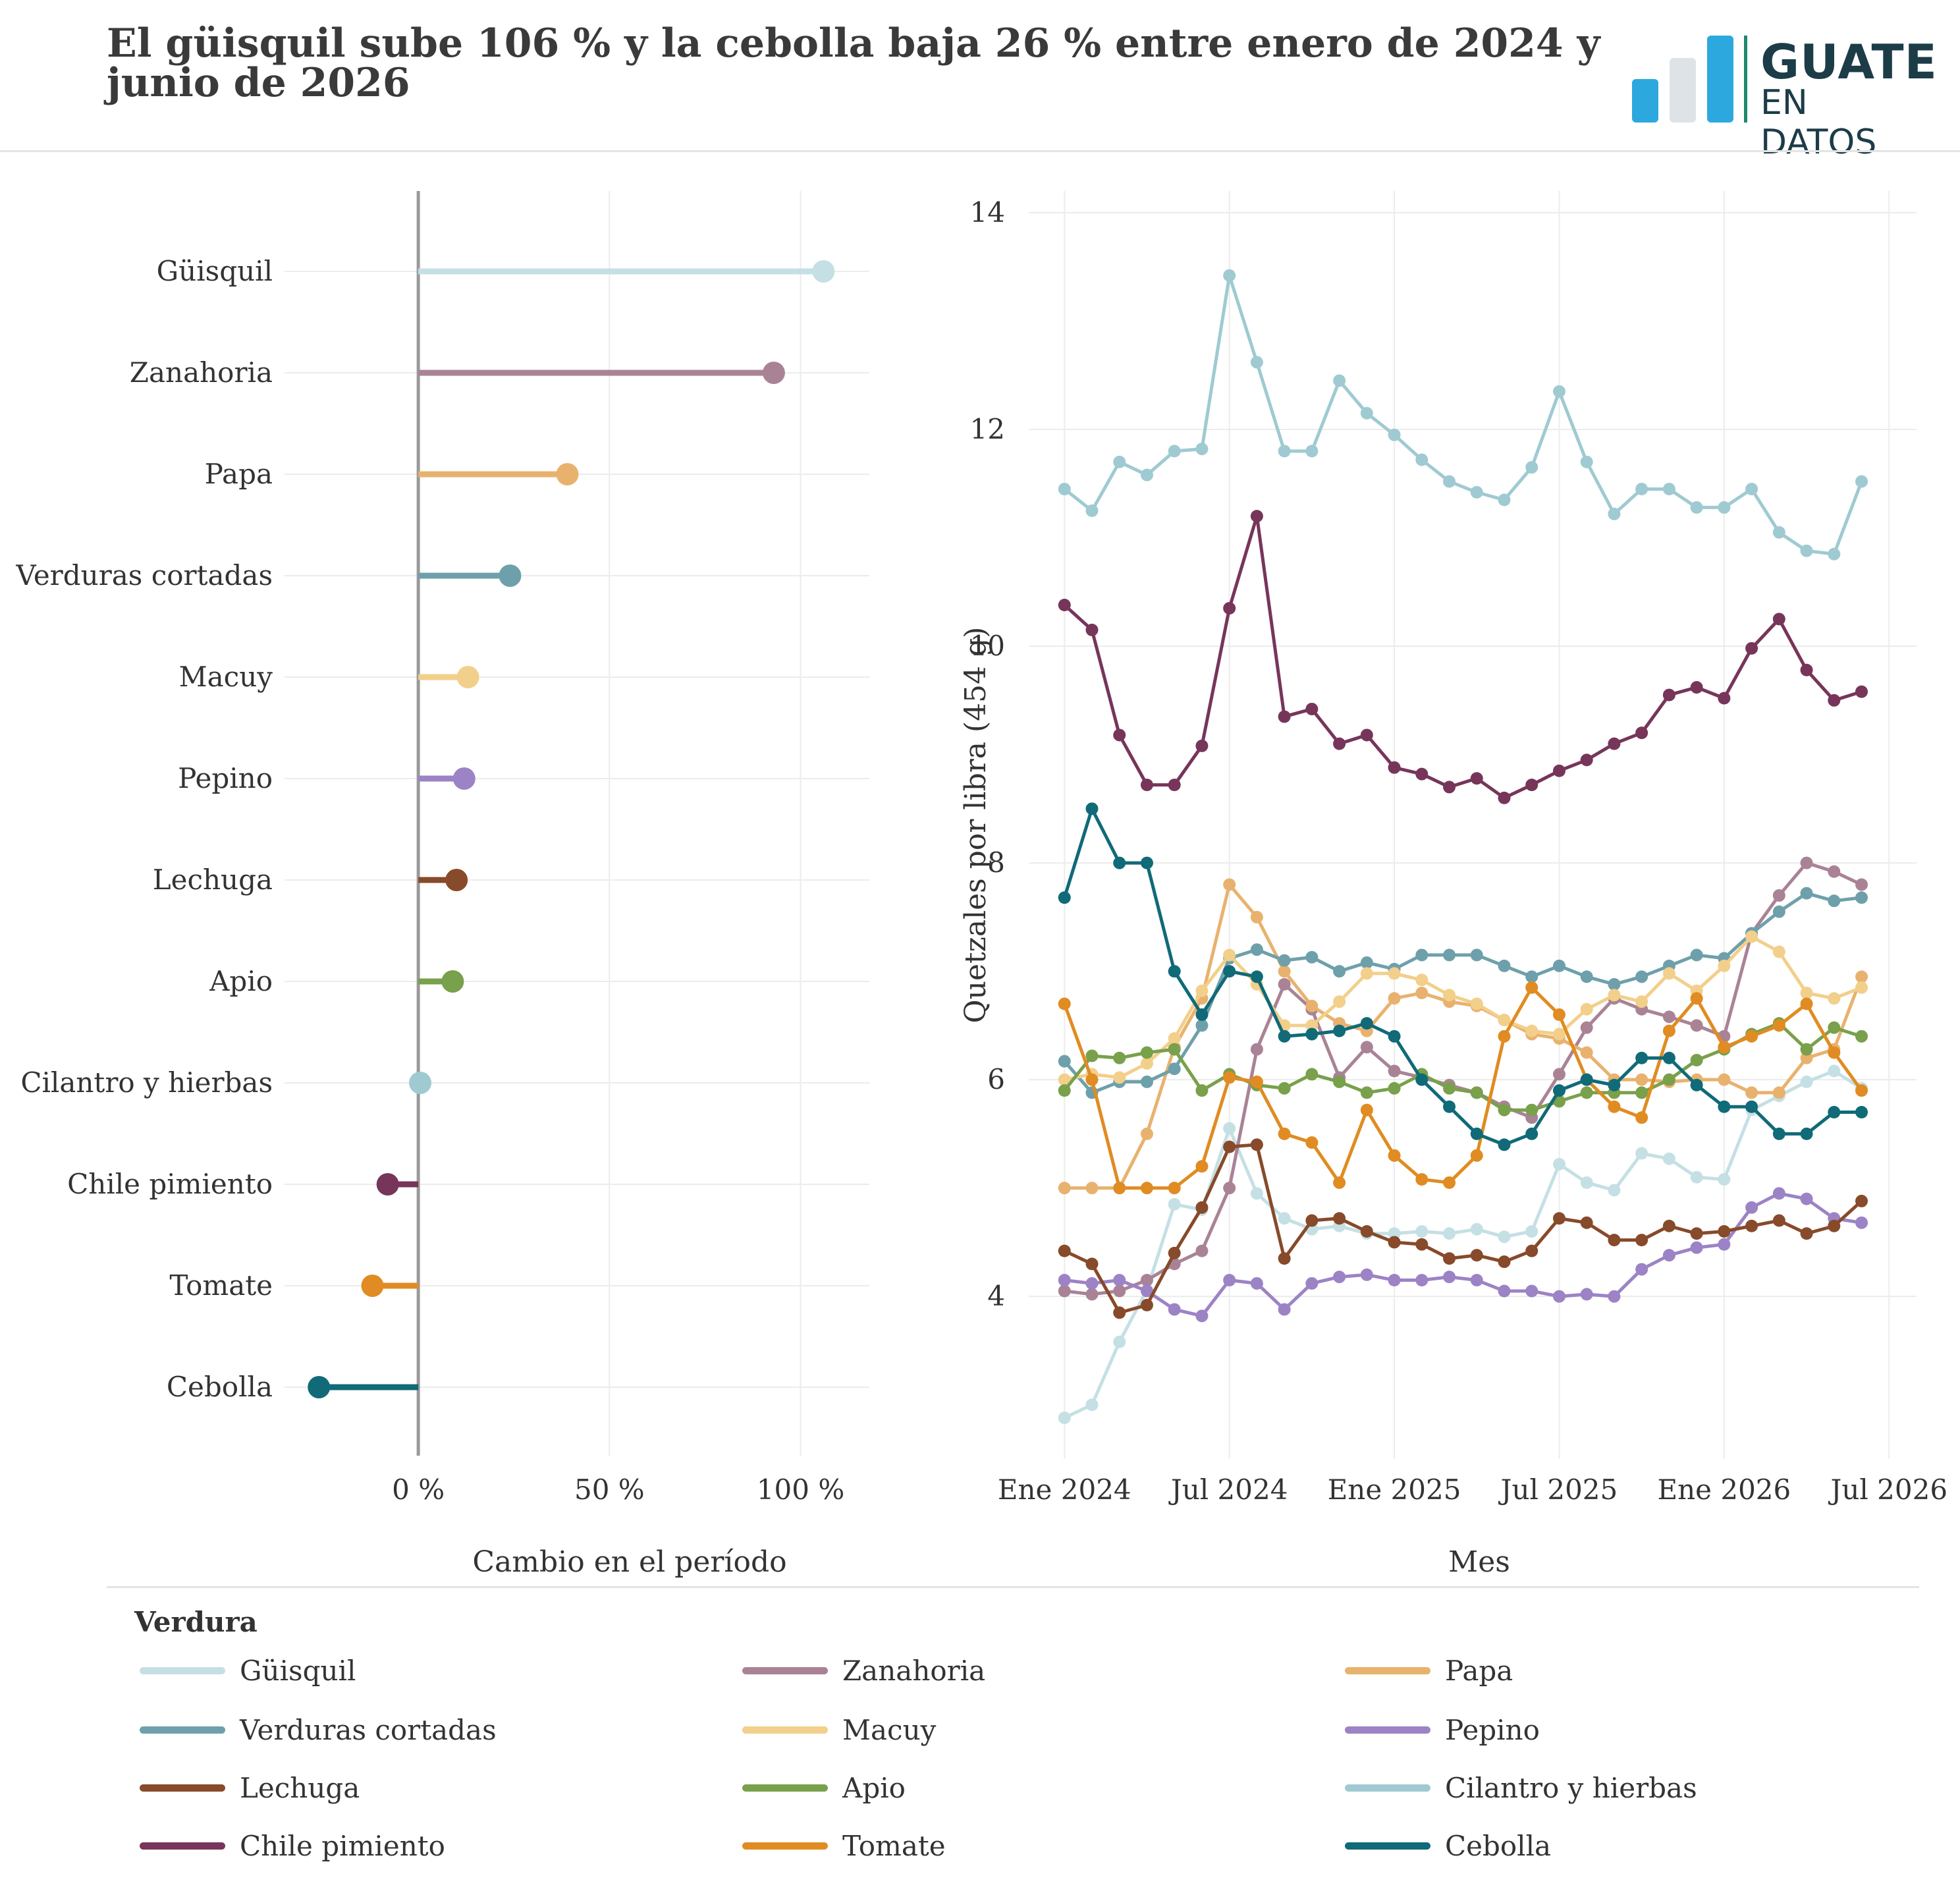 The width and height of the screenshot is (1960, 1897). What do you see at coordinates (800, 1490) in the screenshot?
I see `x-tick-label: 100 %` at bounding box center [800, 1490].